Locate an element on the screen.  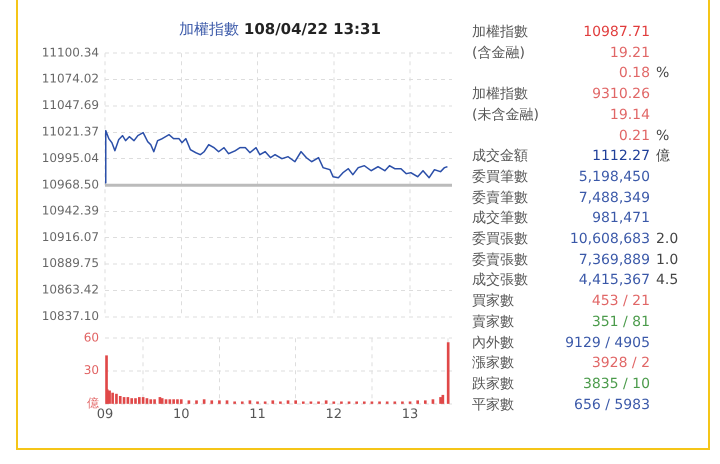
text: 9129 / 4905 is located at coordinates (607, 342).